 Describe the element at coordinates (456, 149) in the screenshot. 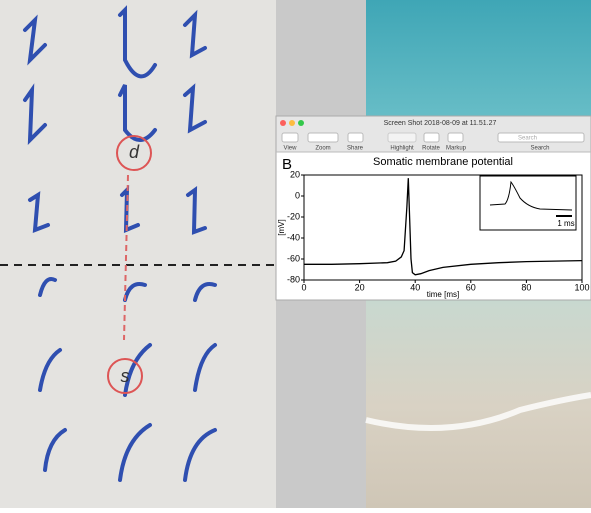

I see `toolbar-label: Markup` at that location.